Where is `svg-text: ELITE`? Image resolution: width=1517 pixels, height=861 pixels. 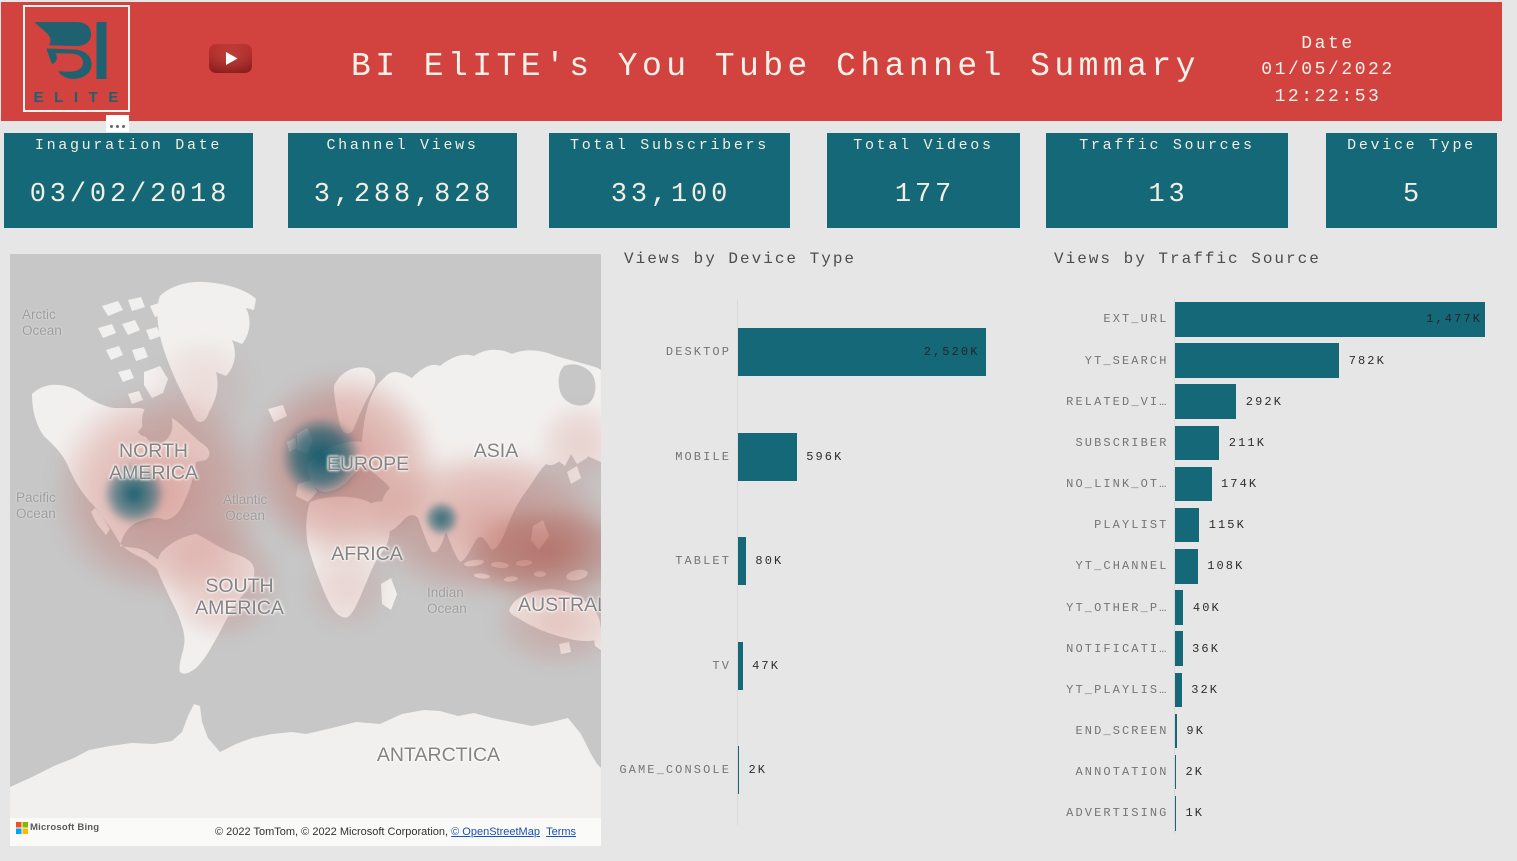 svg-text: ELITE is located at coordinates (81, 97).